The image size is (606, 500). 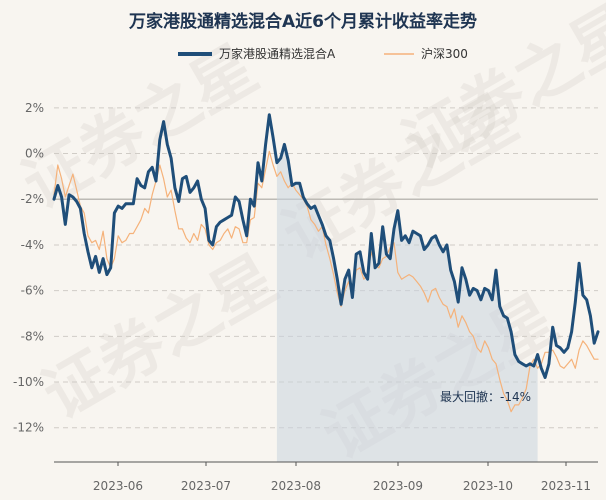 I want to click on y-axis: 2% 0% -2% -4% -6% -8% -10% -12%, so click(x=28, y=268).